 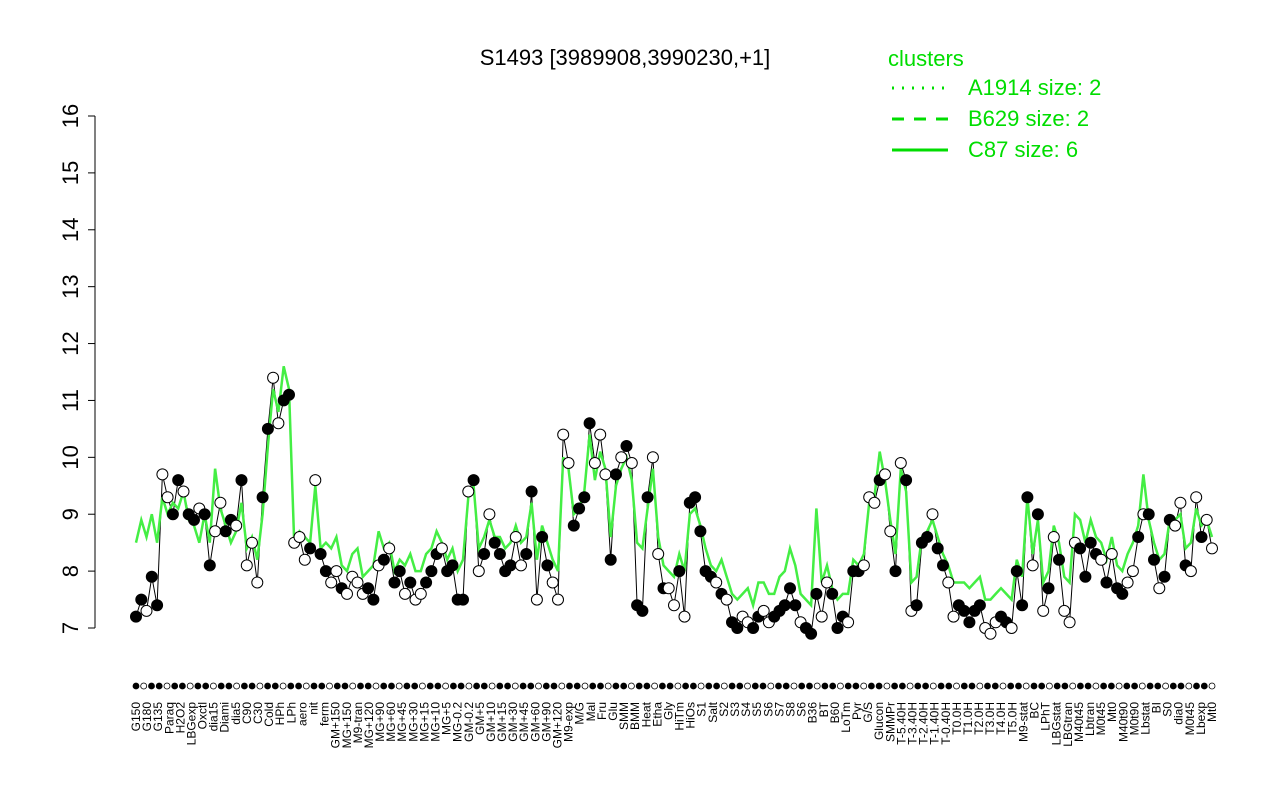 What do you see at coordinates (70, 628) in the screenshot?
I see `y-tick-label: 7` at bounding box center [70, 628].